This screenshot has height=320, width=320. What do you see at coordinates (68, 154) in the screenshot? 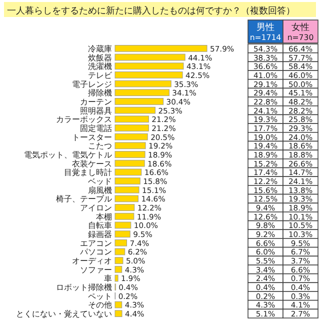
I see `y-tick-label: 電気ポット、電気ケトル` at bounding box center [68, 154].